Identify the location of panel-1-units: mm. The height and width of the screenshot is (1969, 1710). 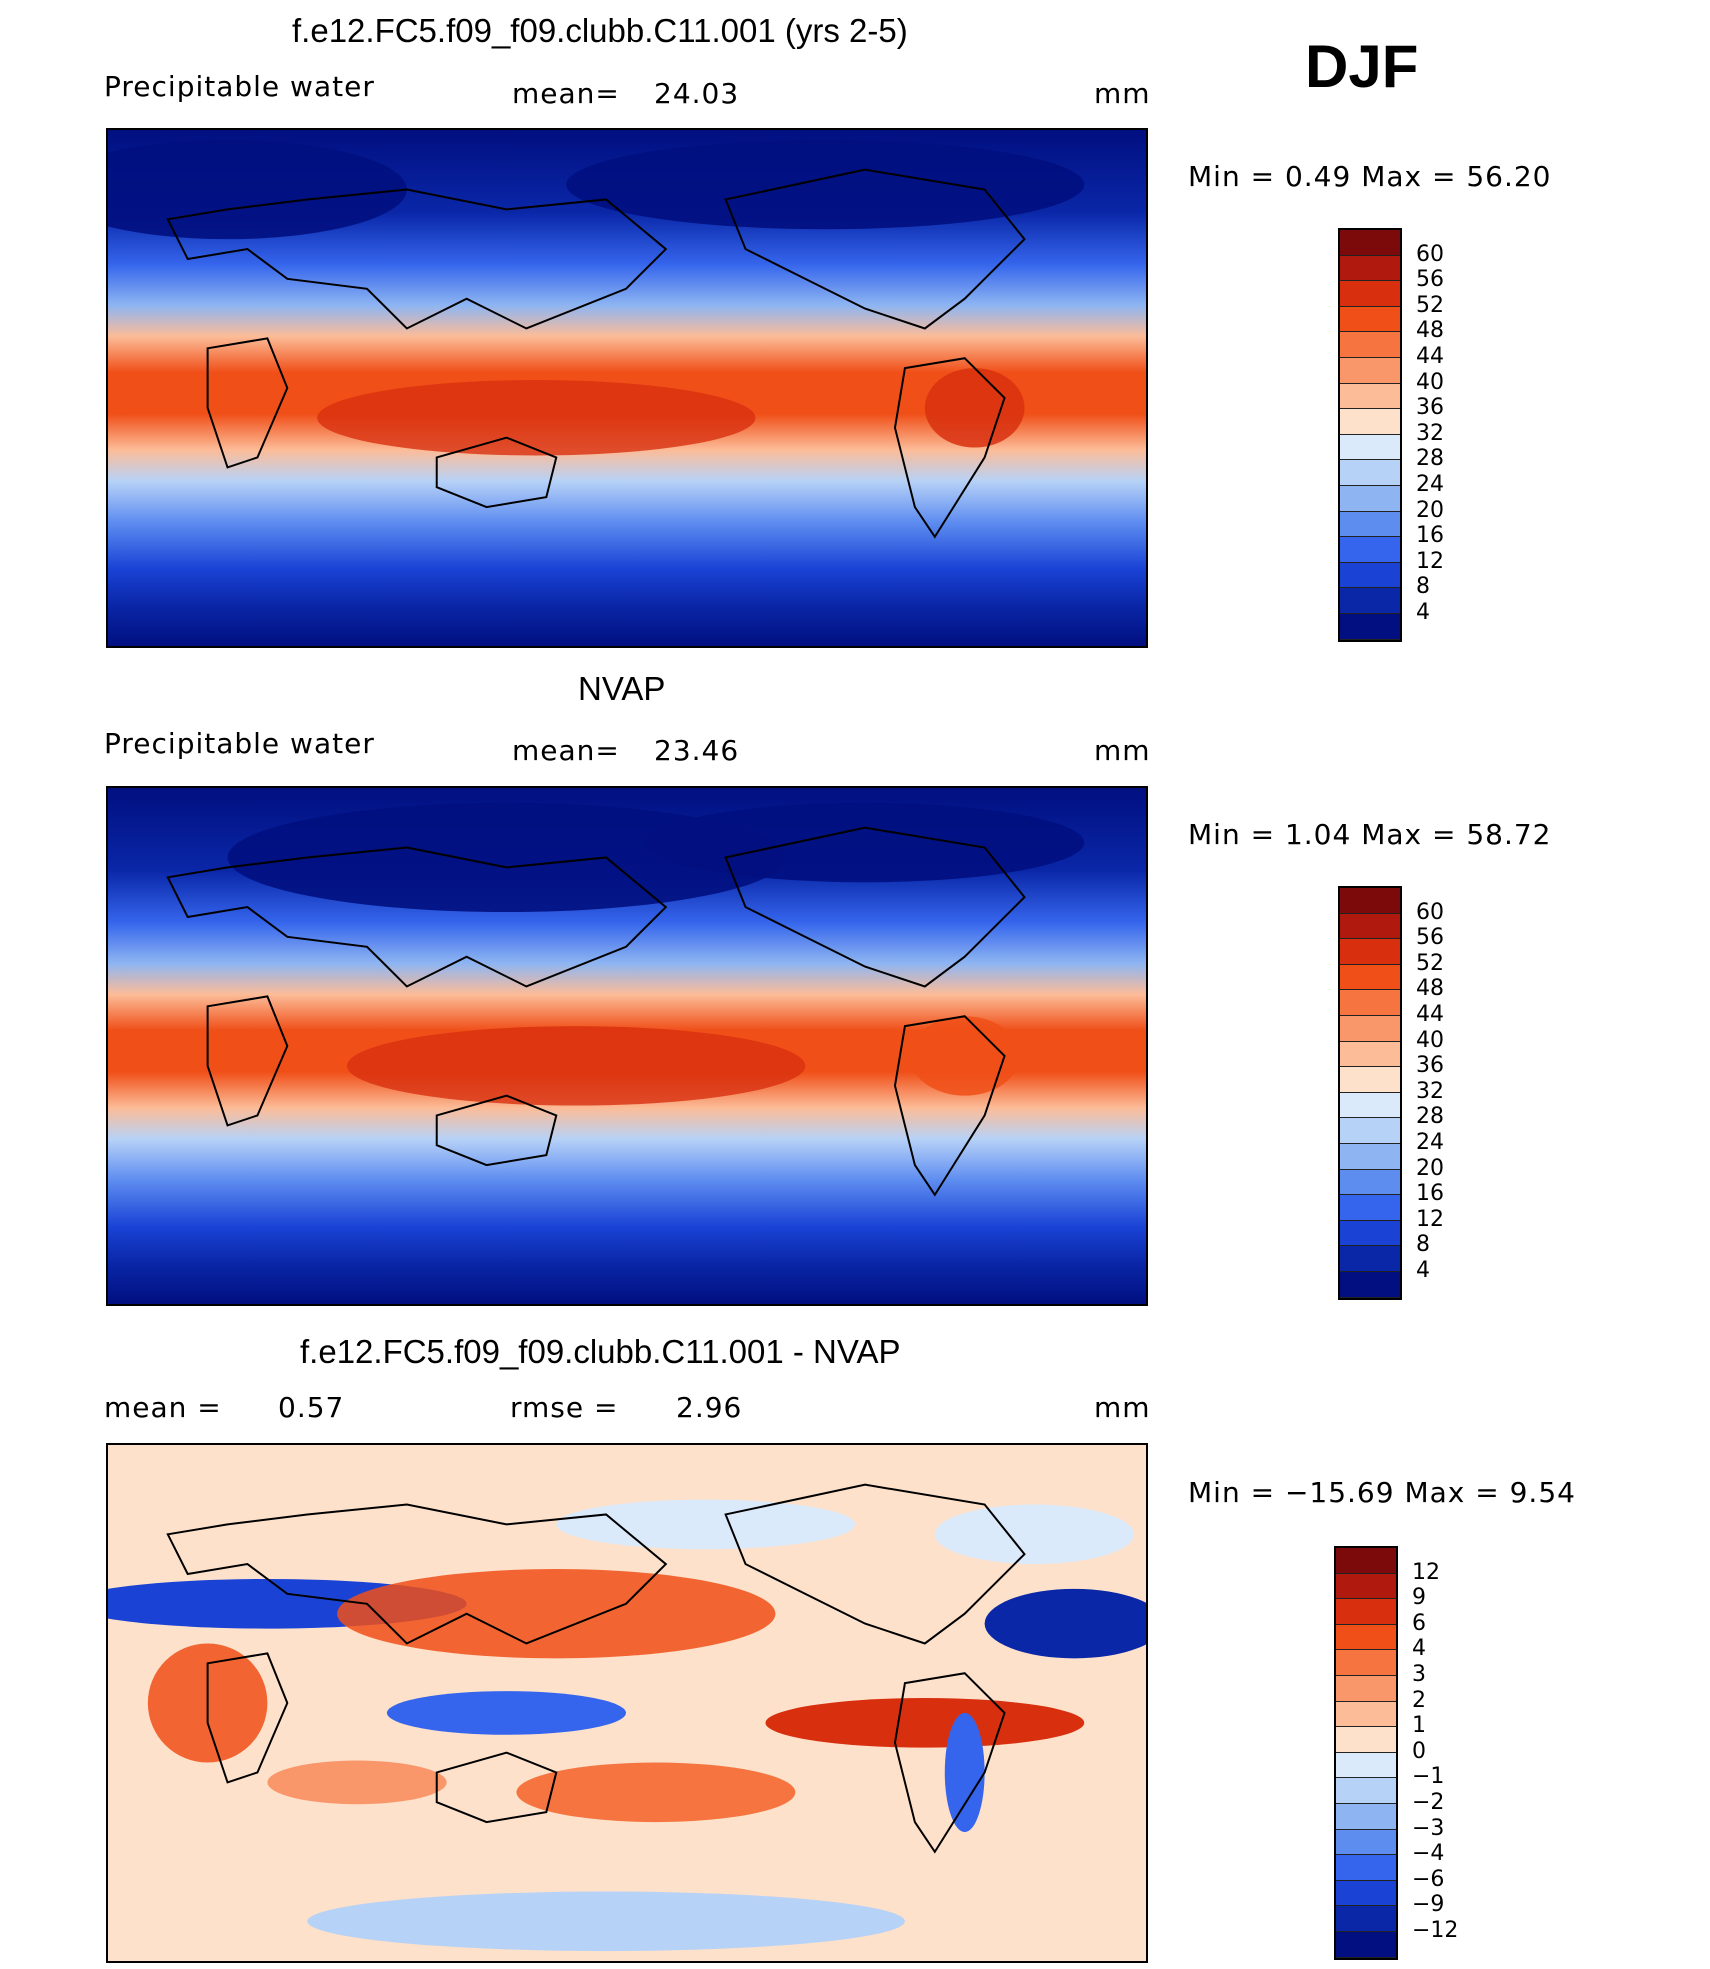
(1122, 93).